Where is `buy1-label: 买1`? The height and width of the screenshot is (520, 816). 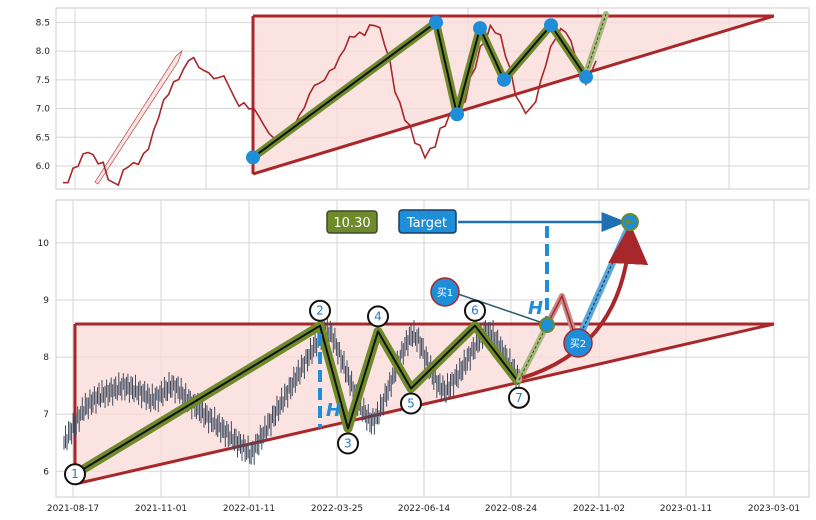
buy1-label: 买1 is located at coordinates (445, 293).